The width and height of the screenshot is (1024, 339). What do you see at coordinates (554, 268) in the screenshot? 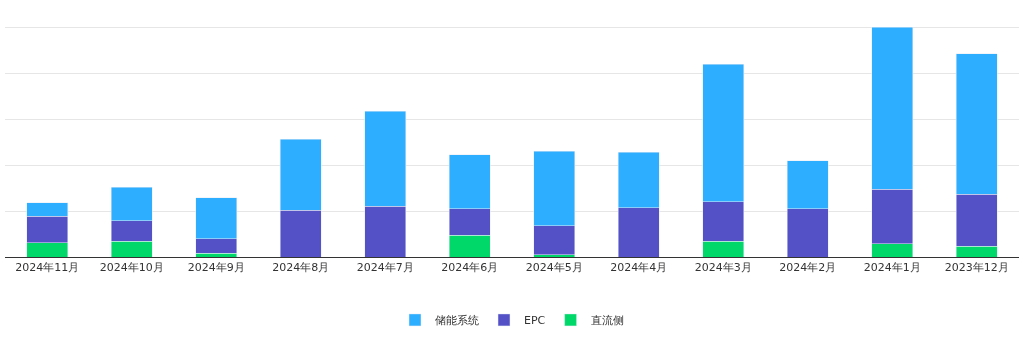
I see `x-tick-label: 2024年5月` at bounding box center [554, 268].